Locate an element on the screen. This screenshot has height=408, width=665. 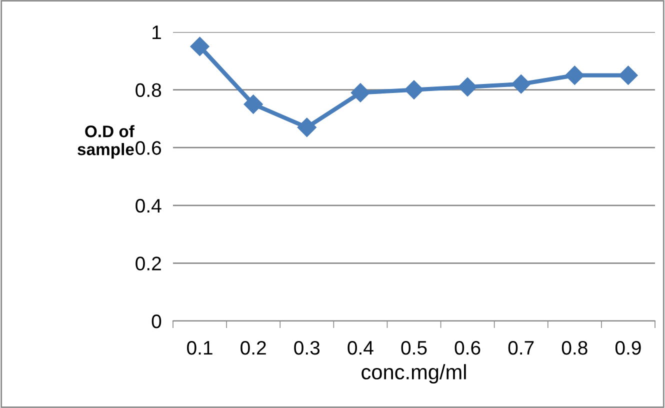
x-tick-label: 0.1 is located at coordinates (199, 347).